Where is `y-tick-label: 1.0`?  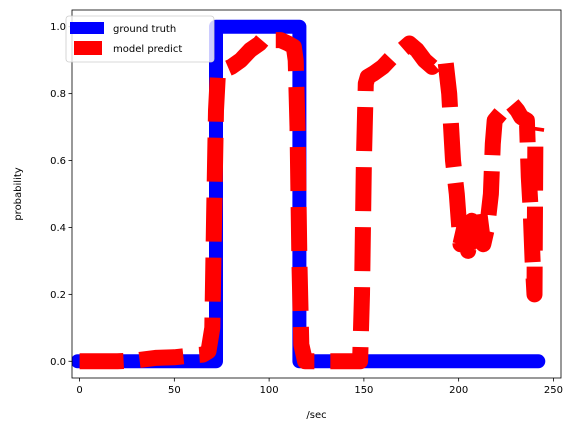 y-tick-label: 1.0 is located at coordinates (58, 27).